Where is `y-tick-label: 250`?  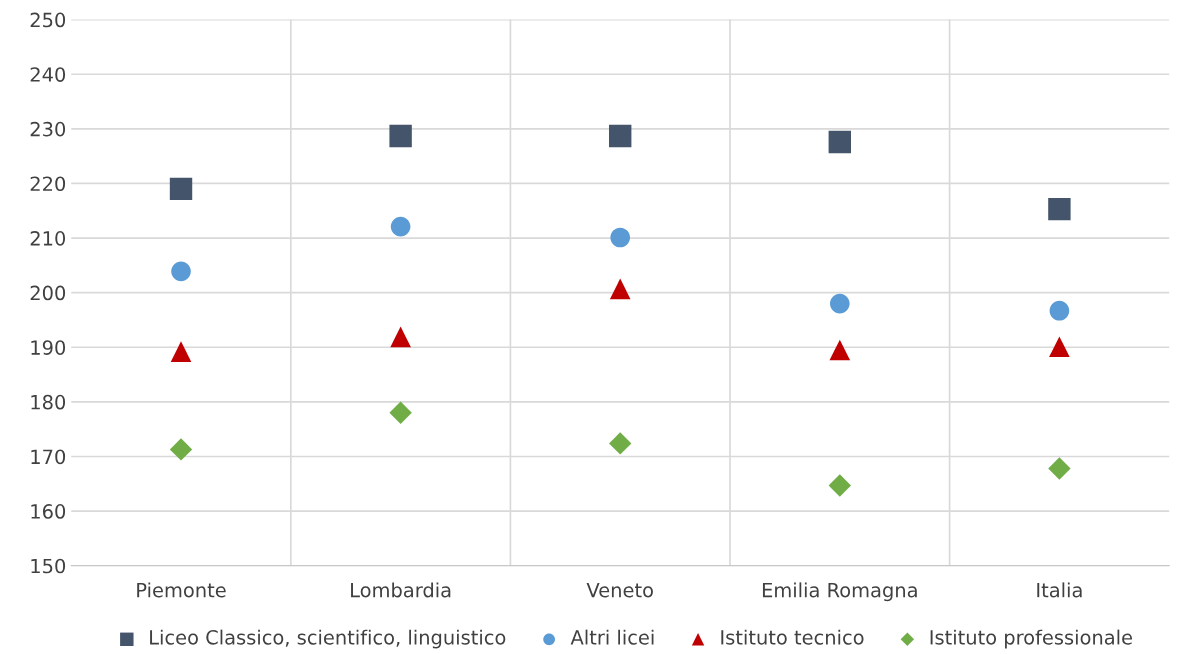
y-tick-label: 250 is located at coordinates (48, 20).